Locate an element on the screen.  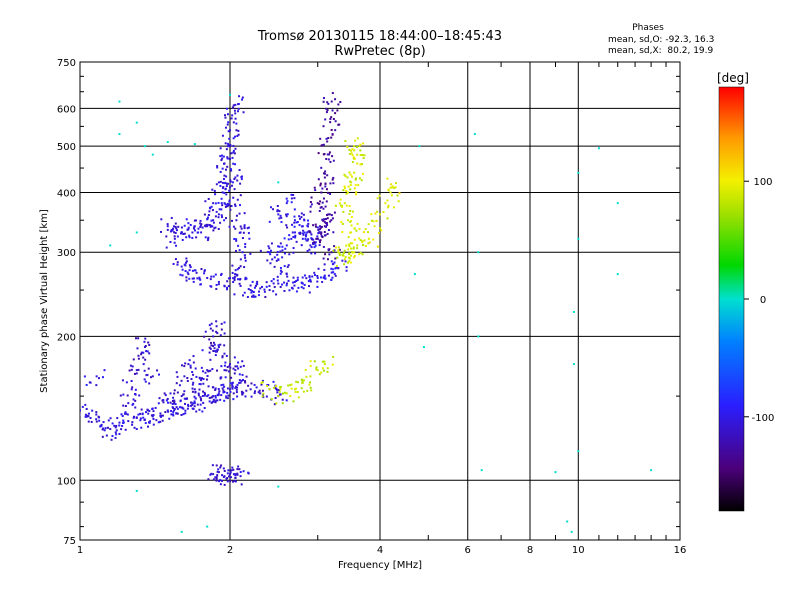
x-tick-label: 2 is located at coordinates (230, 550).